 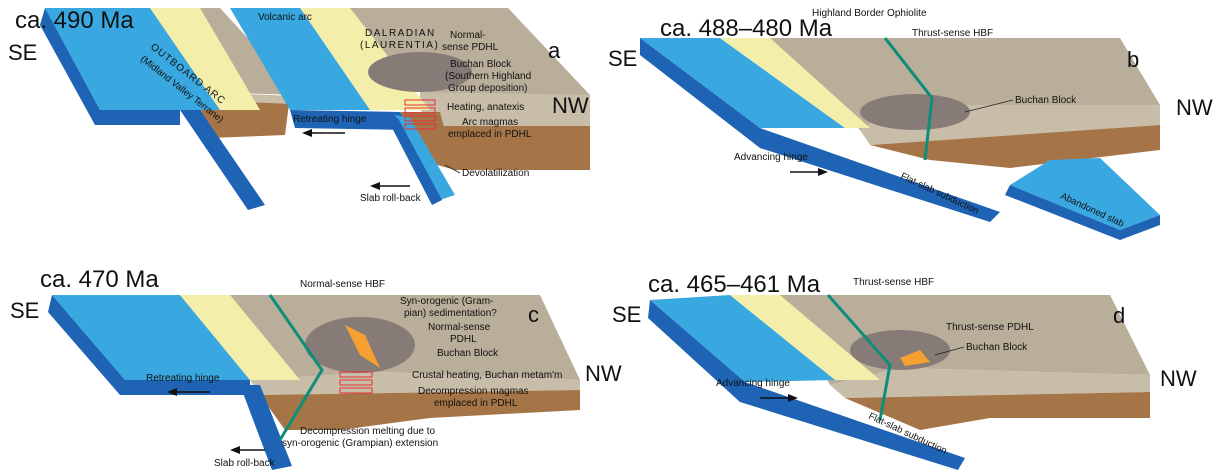 What do you see at coordinates (997, 411) in the screenshot?
I see `panel-d-mantle` at bounding box center [997, 411].